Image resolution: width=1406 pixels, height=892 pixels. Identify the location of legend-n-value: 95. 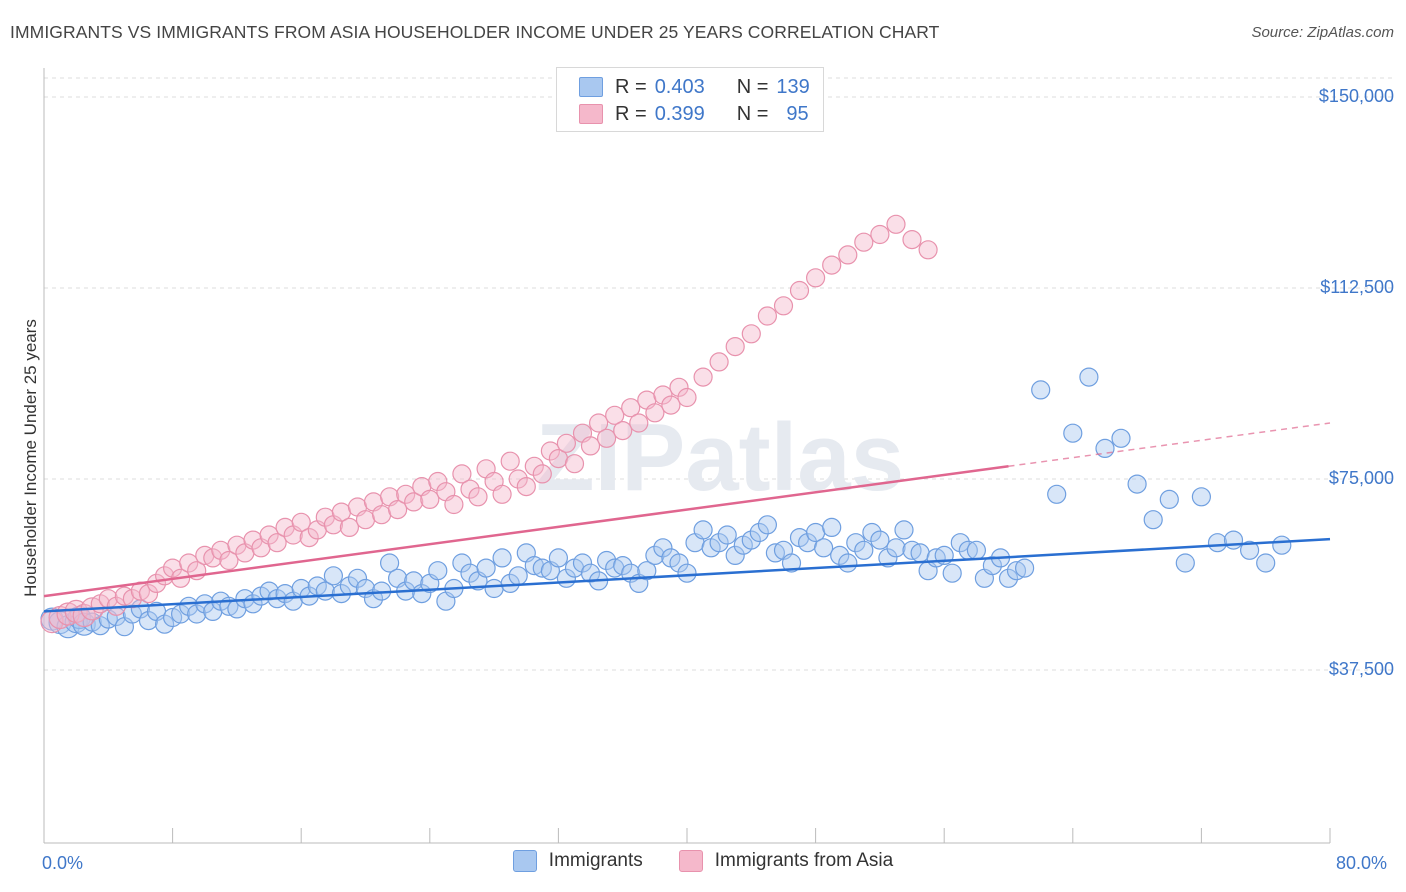
(797, 113).